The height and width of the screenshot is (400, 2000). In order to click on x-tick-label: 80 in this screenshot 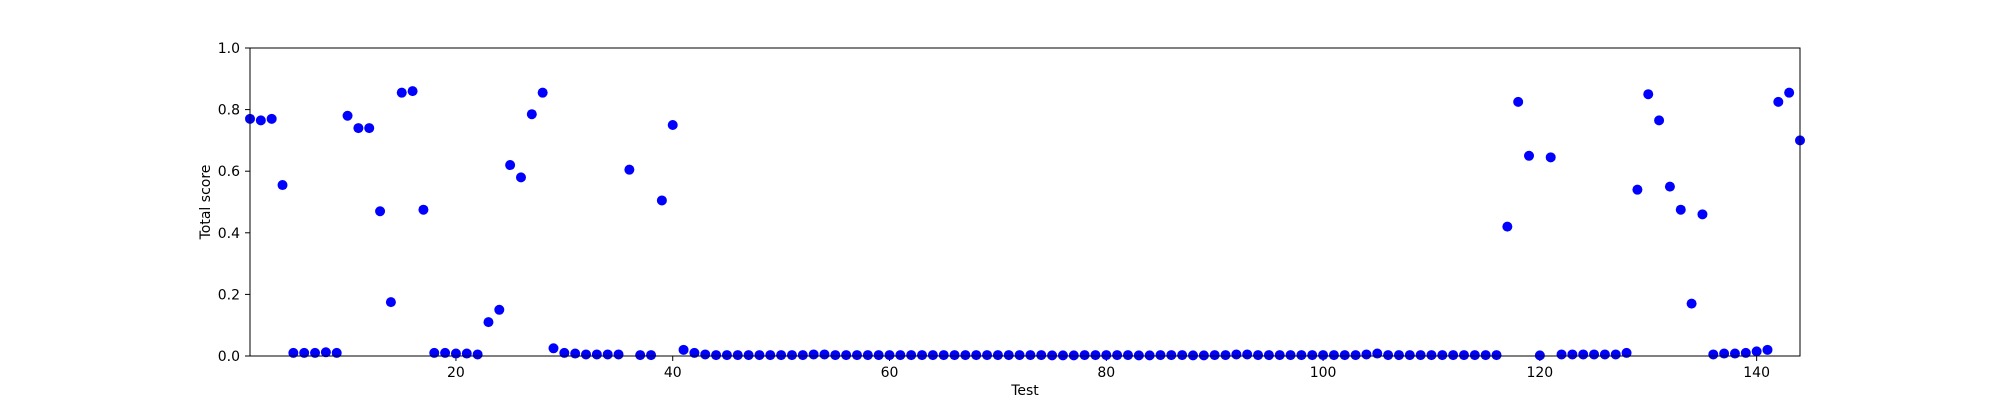, I will do `click(1106, 373)`.